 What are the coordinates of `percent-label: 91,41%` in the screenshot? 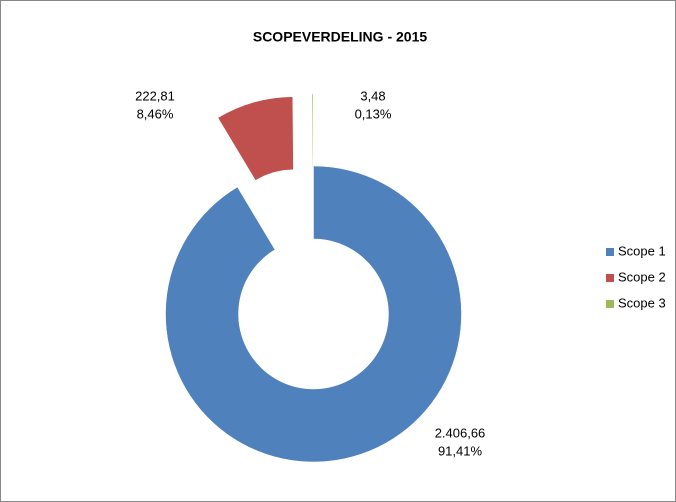 It's located at (460, 450).